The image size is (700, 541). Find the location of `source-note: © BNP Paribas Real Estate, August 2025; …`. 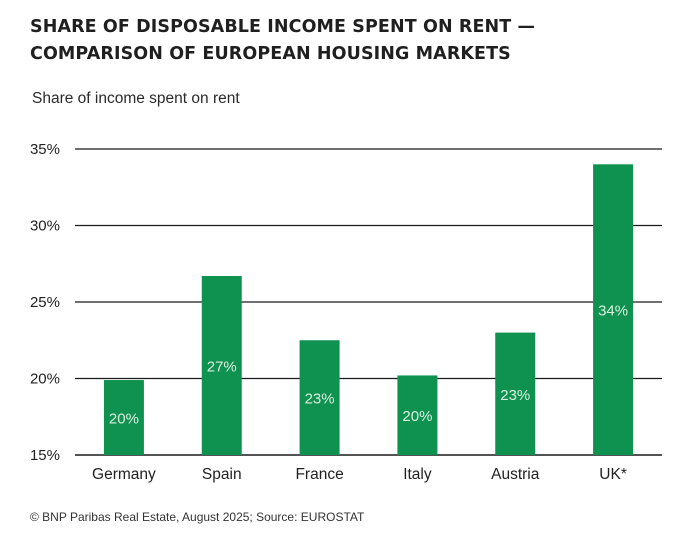

source-note: © BNP Paribas Real Estate, August 2025; … is located at coordinates (197, 517).